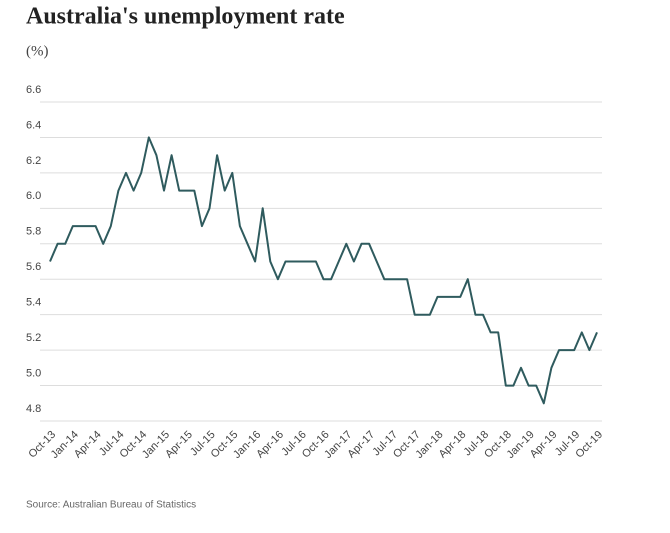  I want to click on y-tick-label: 5.4, so click(33, 303).